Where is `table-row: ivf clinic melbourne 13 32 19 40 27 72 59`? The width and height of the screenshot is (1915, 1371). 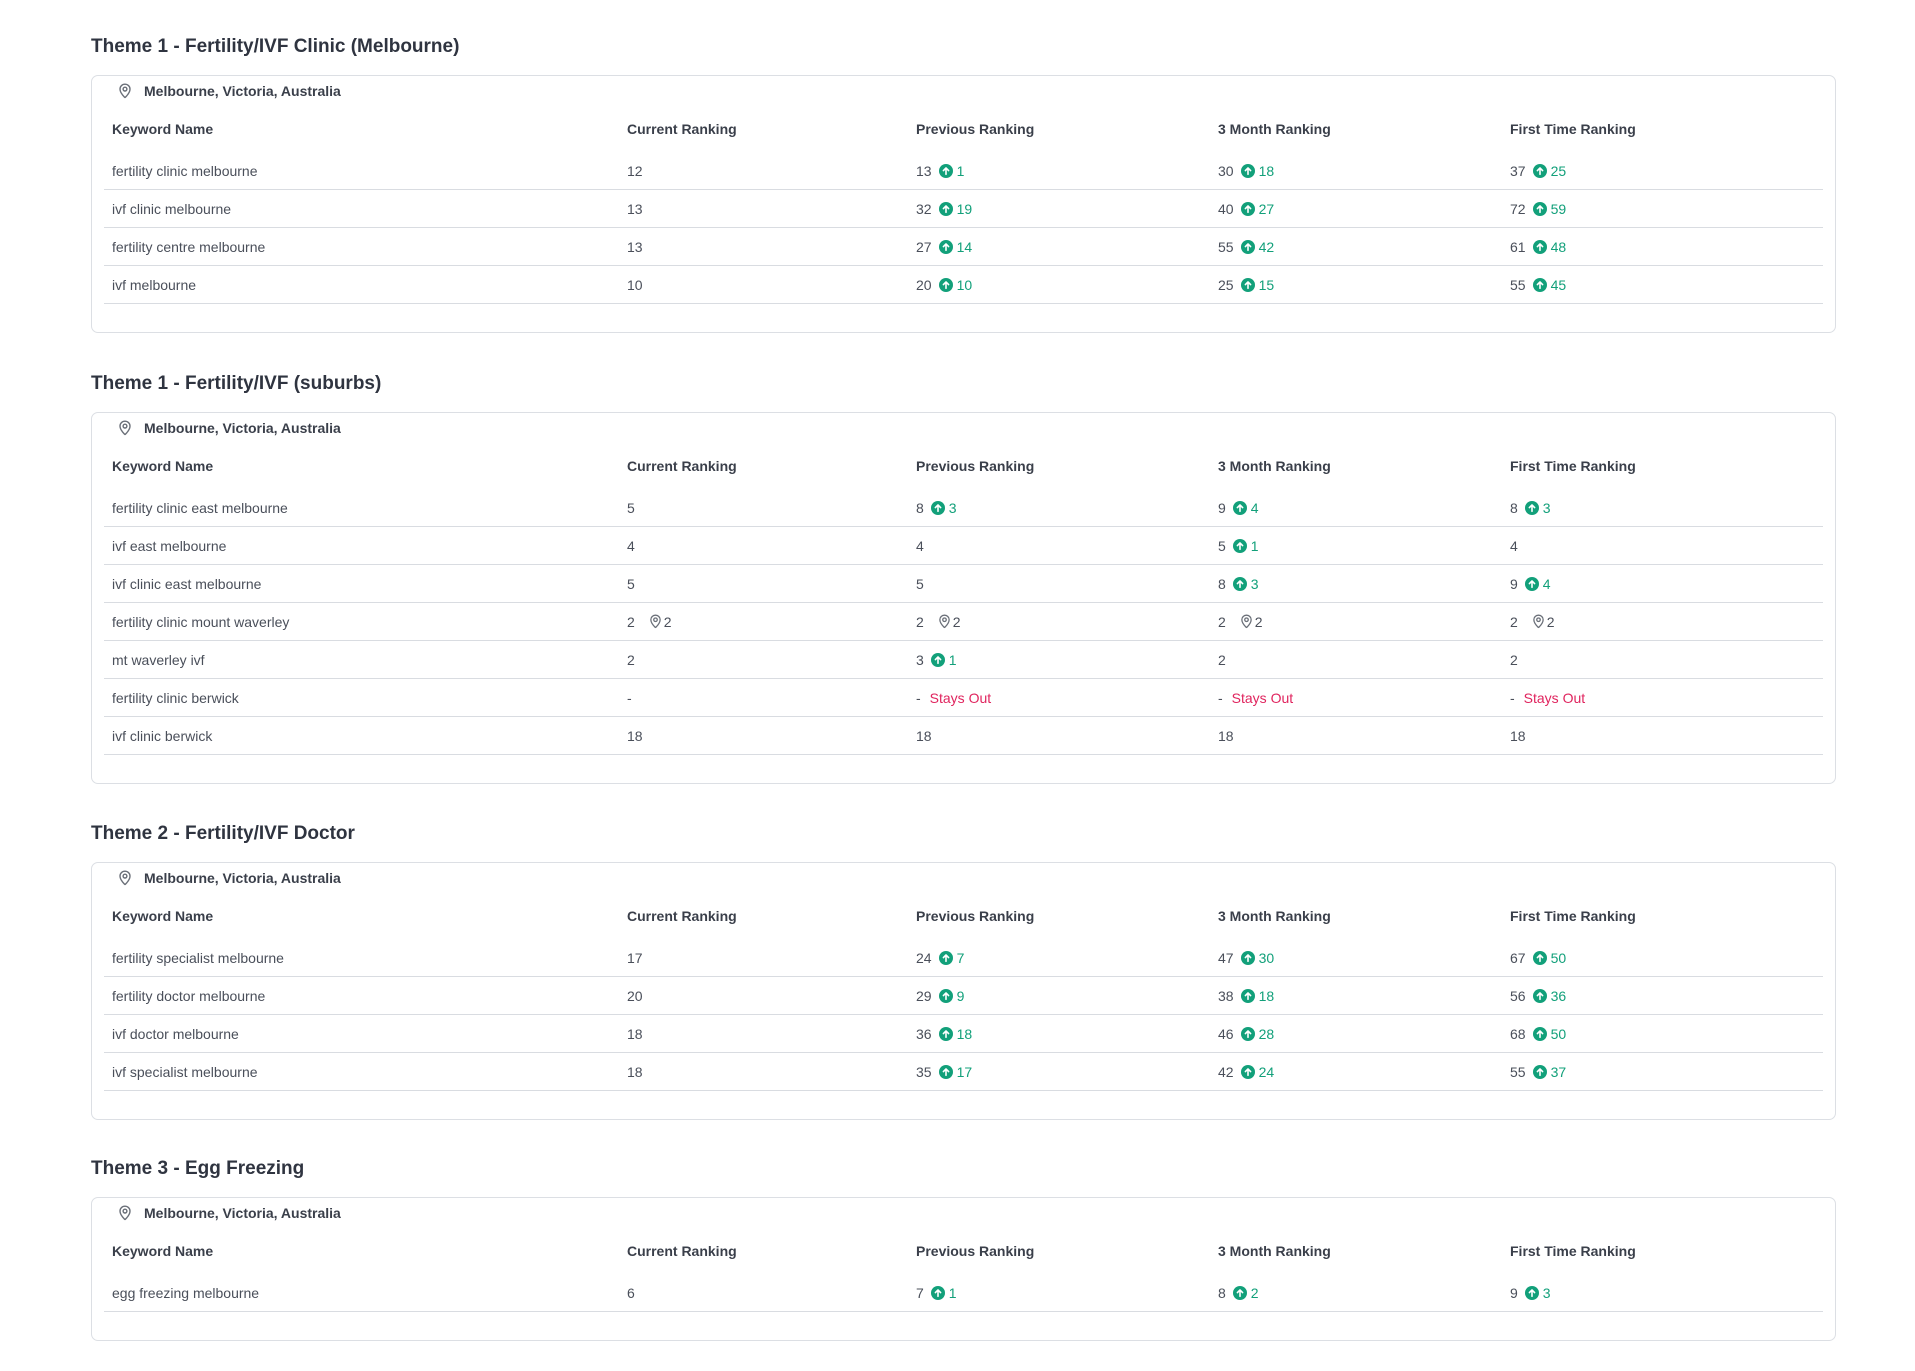
table-row: ivf clinic melbourne 13 32 19 40 27 72 59 is located at coordinates (963, 208).